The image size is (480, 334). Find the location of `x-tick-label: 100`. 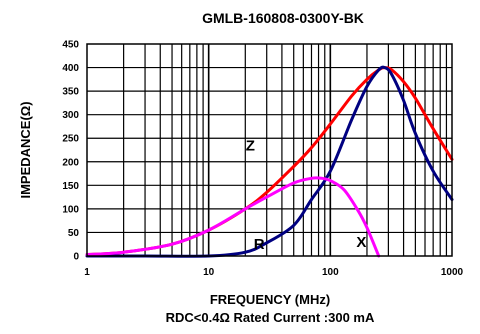

x-tick-label: 100 is located at coordinates (330, 272).